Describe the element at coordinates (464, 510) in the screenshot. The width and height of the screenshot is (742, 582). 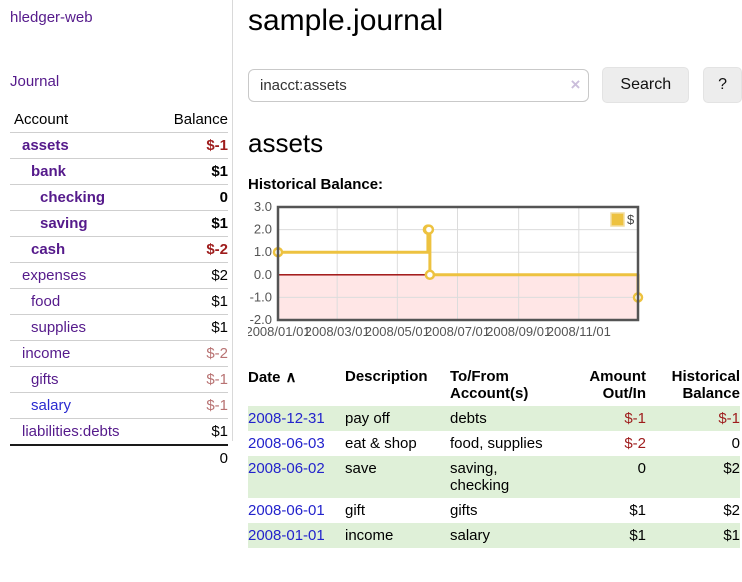
I see `transaction-accounts: gifts` at that location.